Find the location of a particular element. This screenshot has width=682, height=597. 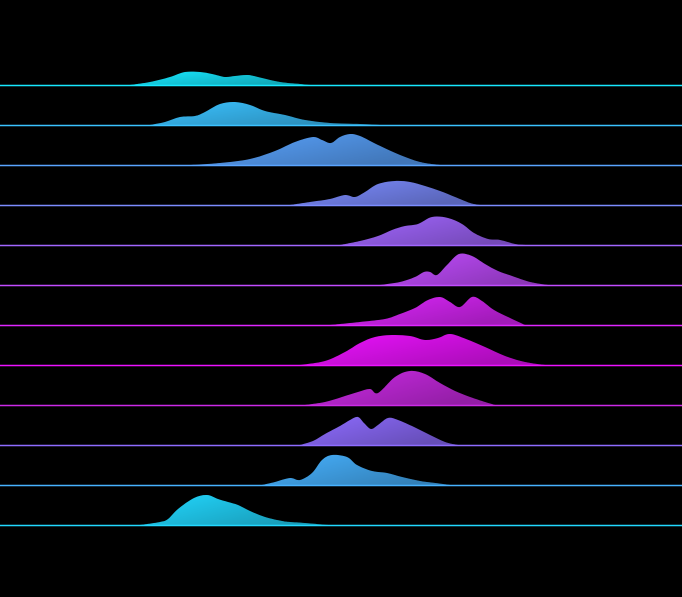

ridge-11-shade is located at coordinates (356, 469).